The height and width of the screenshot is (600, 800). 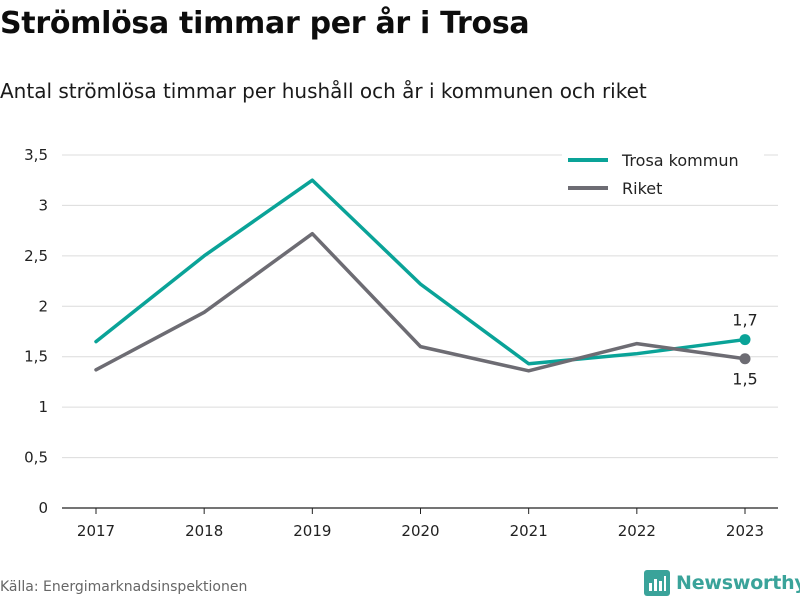 What do you see at coordinates (312, 531) in the screenshot?
I see `x-tick-label: 2019` at bounding box center [312, 531].